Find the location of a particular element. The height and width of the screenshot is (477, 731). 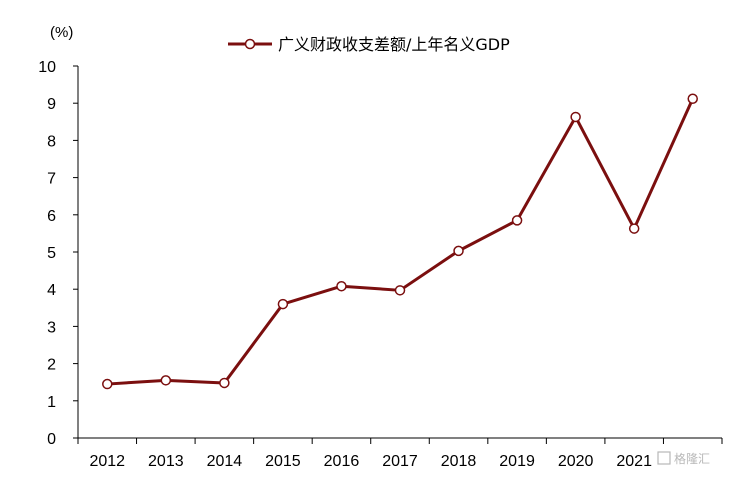

x-tick-label: 2014 is located at coordinates (225, 461).